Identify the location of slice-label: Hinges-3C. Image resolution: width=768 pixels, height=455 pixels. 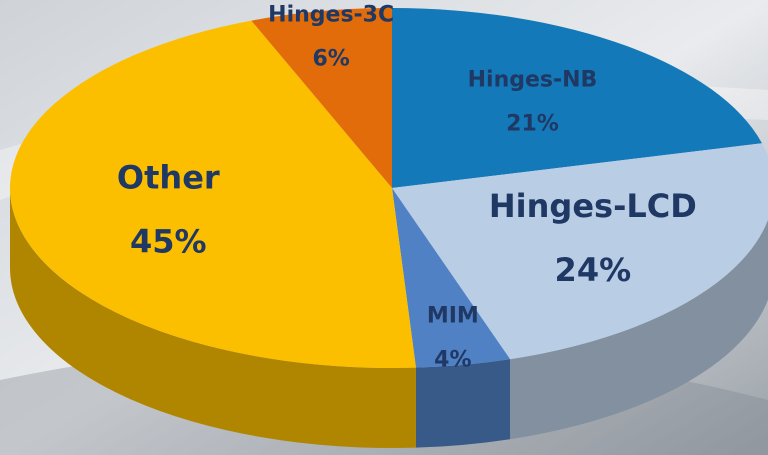
(331, 15).